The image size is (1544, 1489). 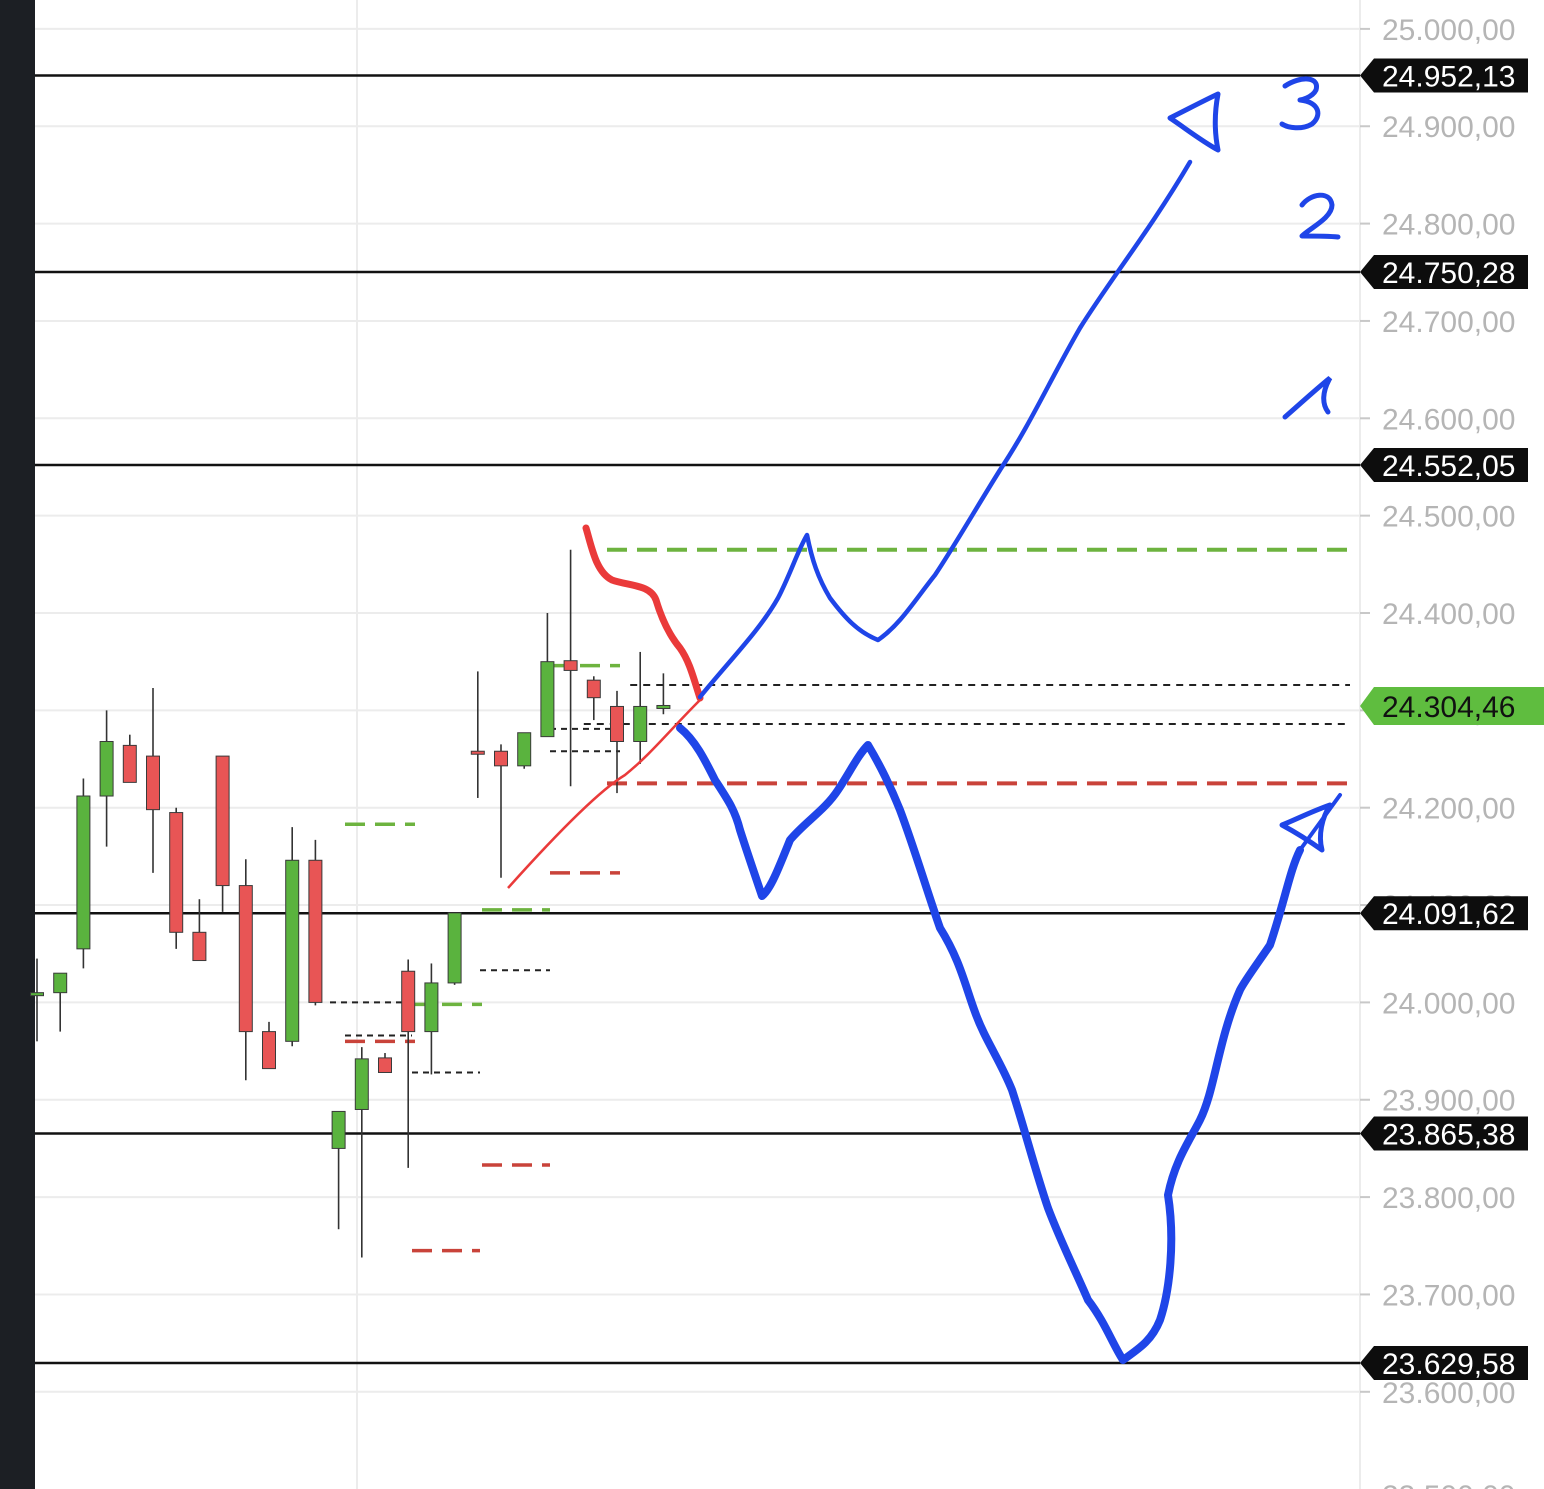 What do you see at coordinates (475, 958) in the screenshot?
I see `short-markers` at bounding box center [475, 958].